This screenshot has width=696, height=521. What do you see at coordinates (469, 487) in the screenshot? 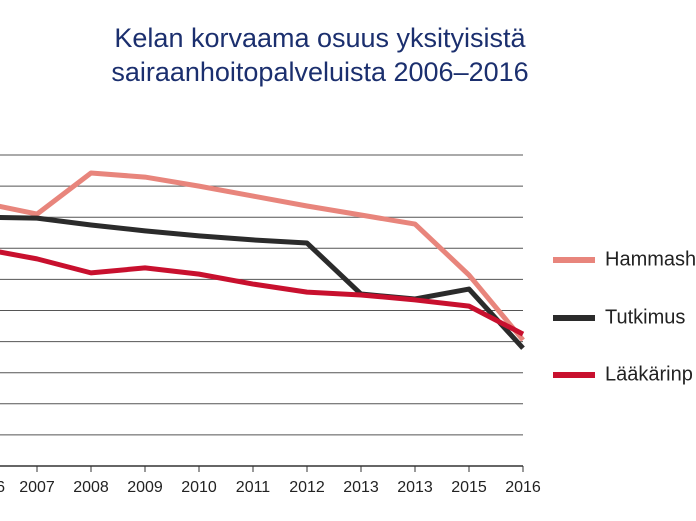
I see `x-tick-label: 2015` at bounding box center [469, 487].